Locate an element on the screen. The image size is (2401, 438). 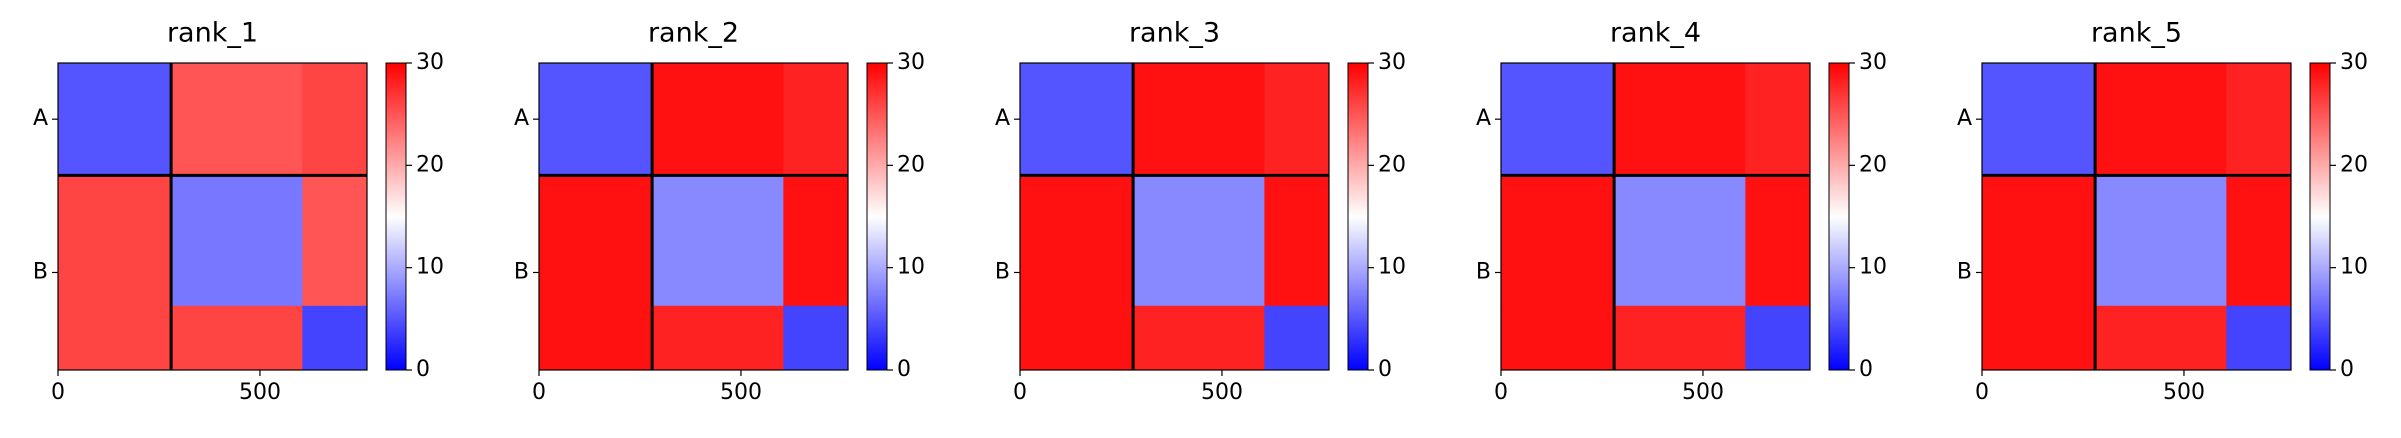
chart-title: rank_2 is located at coordinates (693, 33).